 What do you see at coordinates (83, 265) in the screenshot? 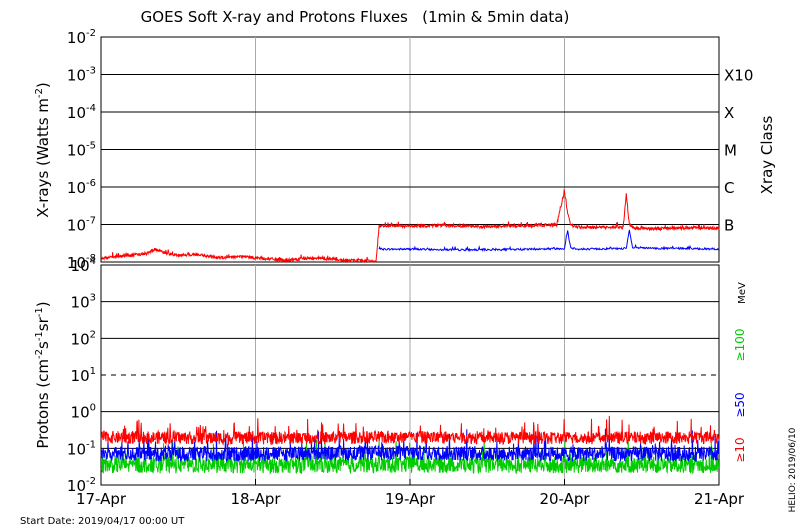
I see `y-tick-label: 10⁴` at bounding box center [83, 265].